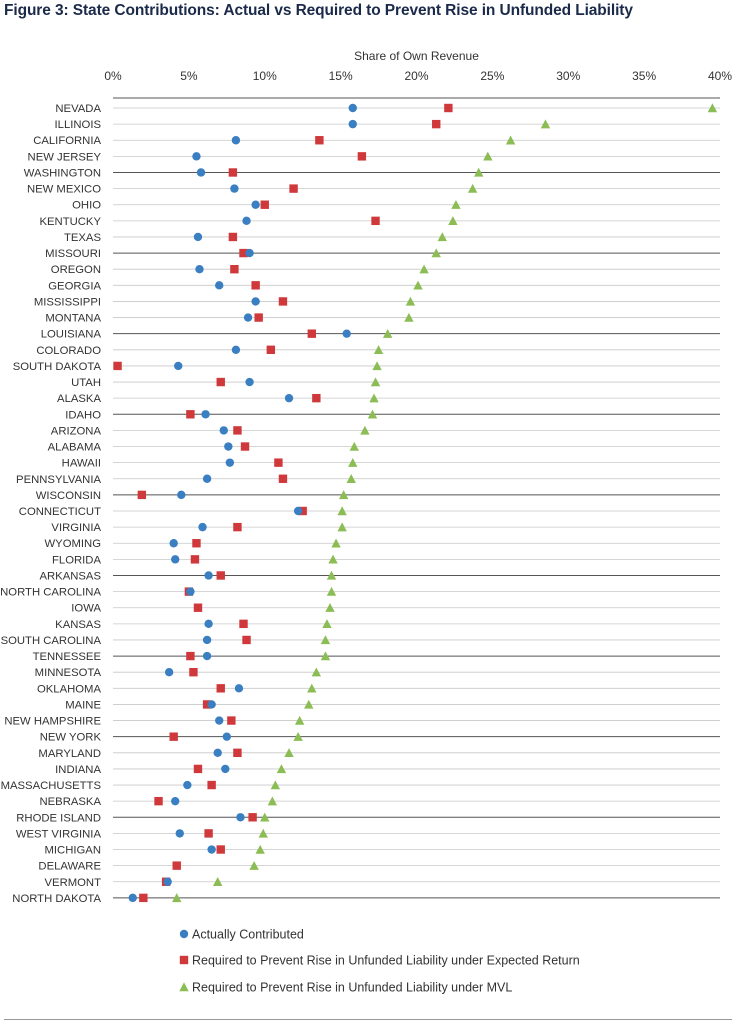  I want to click on legend-marker-square, so click(184, 960).